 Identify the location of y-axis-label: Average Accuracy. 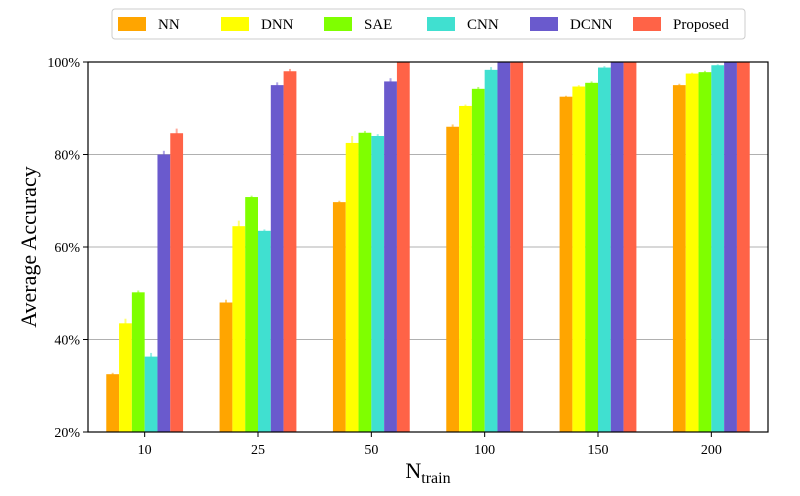
(28, 246).